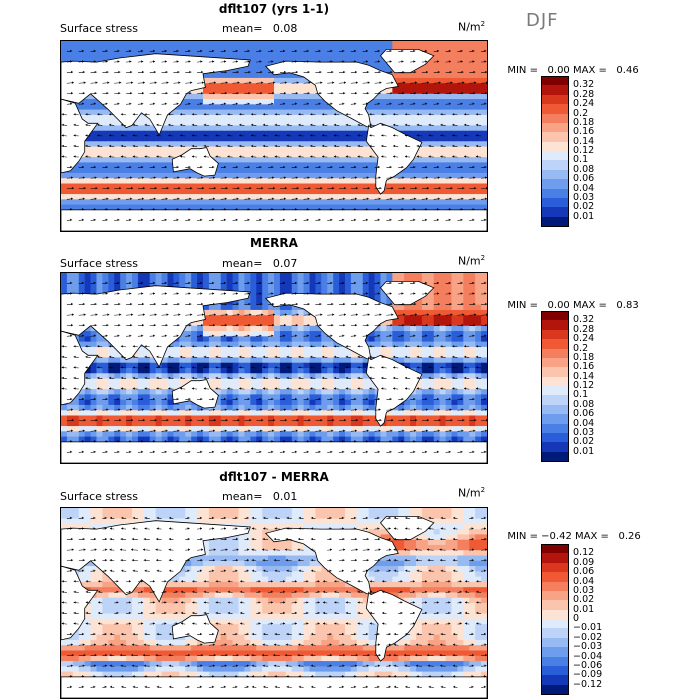 The width and height of the screenshot is (700, 700). Describe the element at coordinates (555, 212) in the screenshot. I see `colorbar-swatch` at that location.